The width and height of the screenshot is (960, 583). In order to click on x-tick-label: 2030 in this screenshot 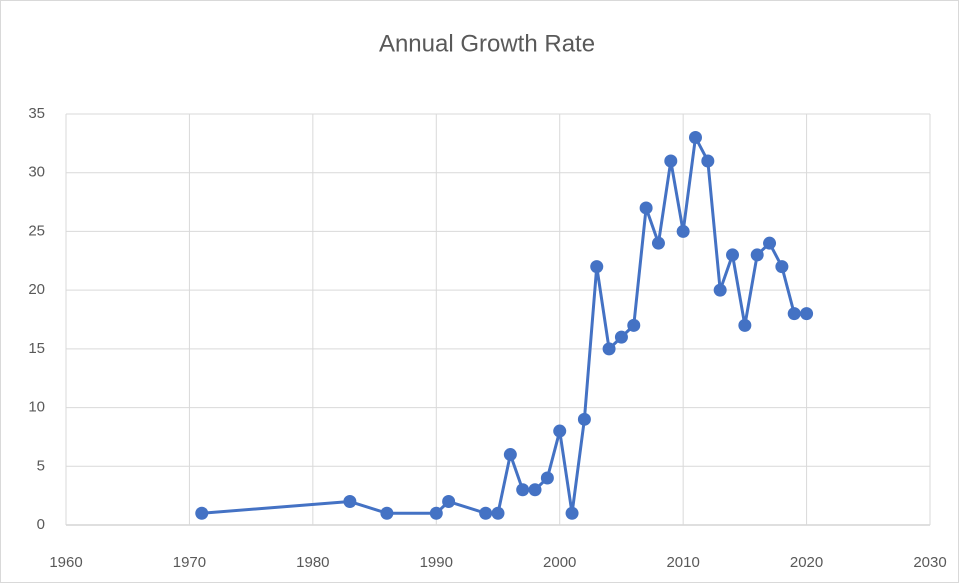, I will do `click(929, 562)`.